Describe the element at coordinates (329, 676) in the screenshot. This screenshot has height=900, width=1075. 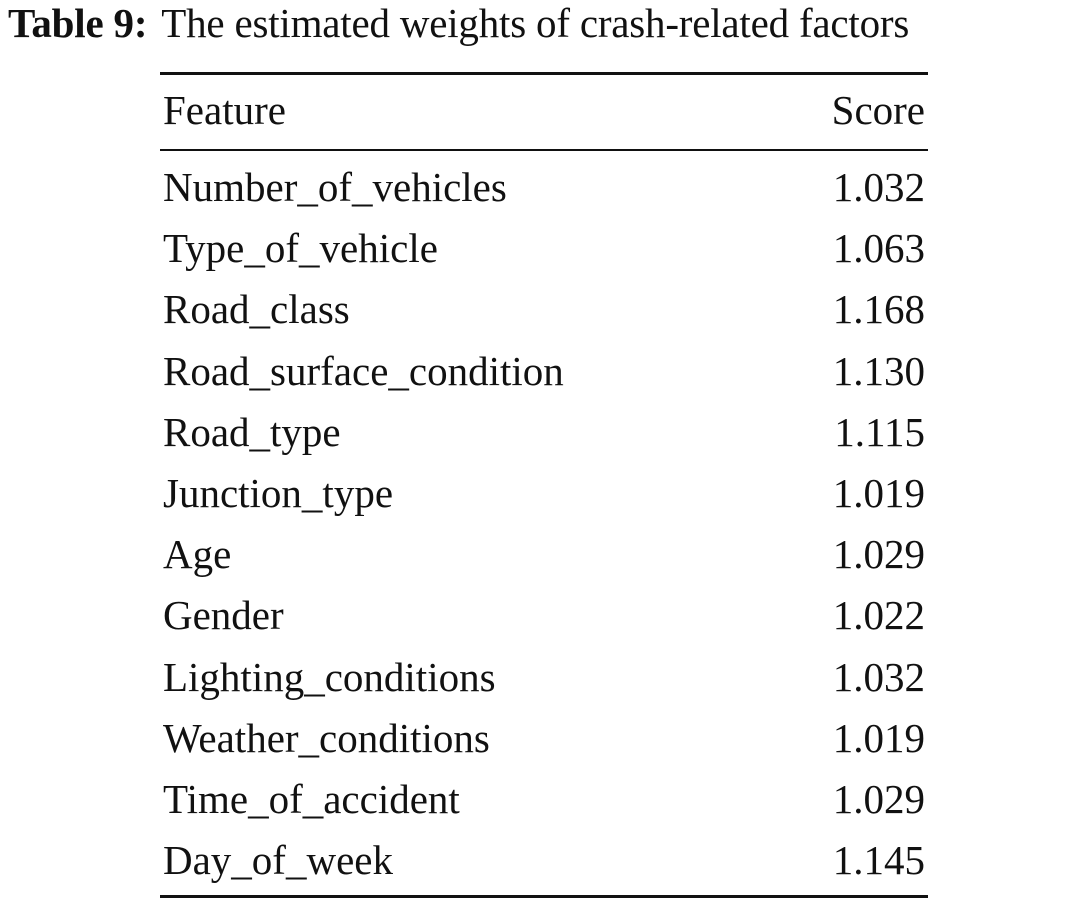
I see `feature-cell: Lighting_conditions` at that location.